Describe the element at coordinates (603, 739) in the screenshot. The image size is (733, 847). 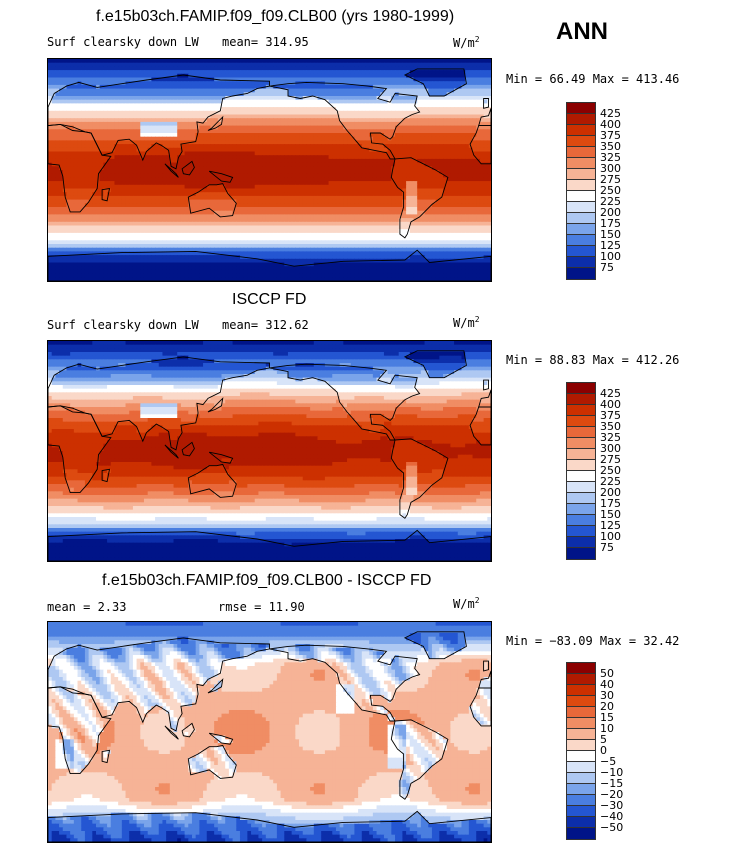
I see `colorbar-tick-label: 5` at that location.